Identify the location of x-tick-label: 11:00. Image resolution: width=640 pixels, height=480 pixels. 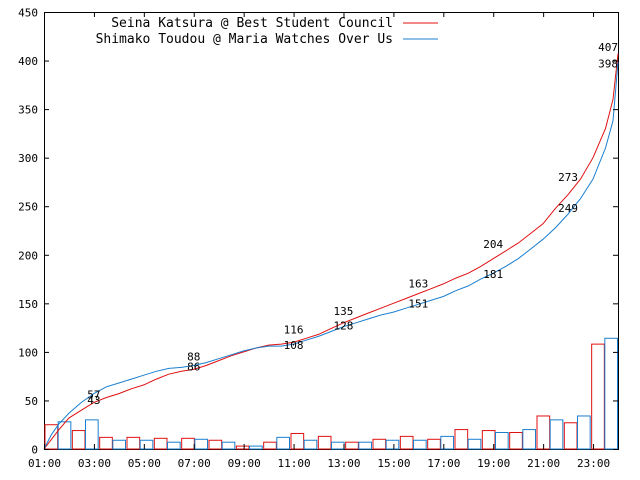
(294, 463).